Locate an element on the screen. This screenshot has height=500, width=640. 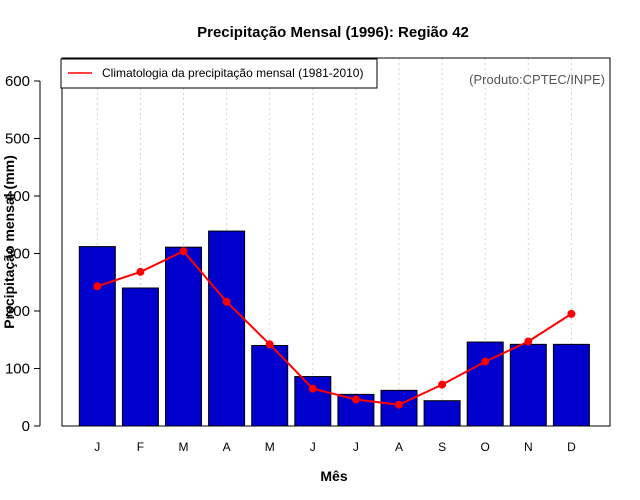
y-tick-label-300: 300 is located at coordinates (17, 254).